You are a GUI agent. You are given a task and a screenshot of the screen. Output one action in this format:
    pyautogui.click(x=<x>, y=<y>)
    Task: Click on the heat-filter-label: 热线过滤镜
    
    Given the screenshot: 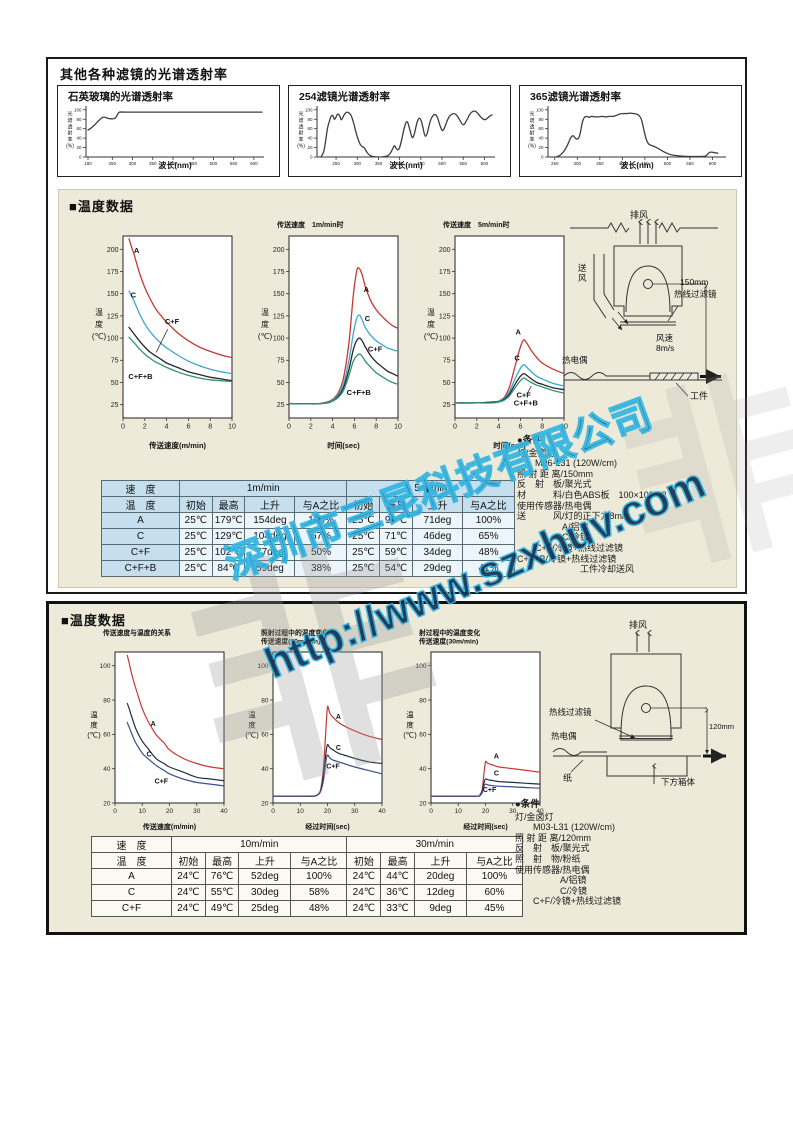 What is the action you would take?
    pyautogui.click(x=695, y=294)
    